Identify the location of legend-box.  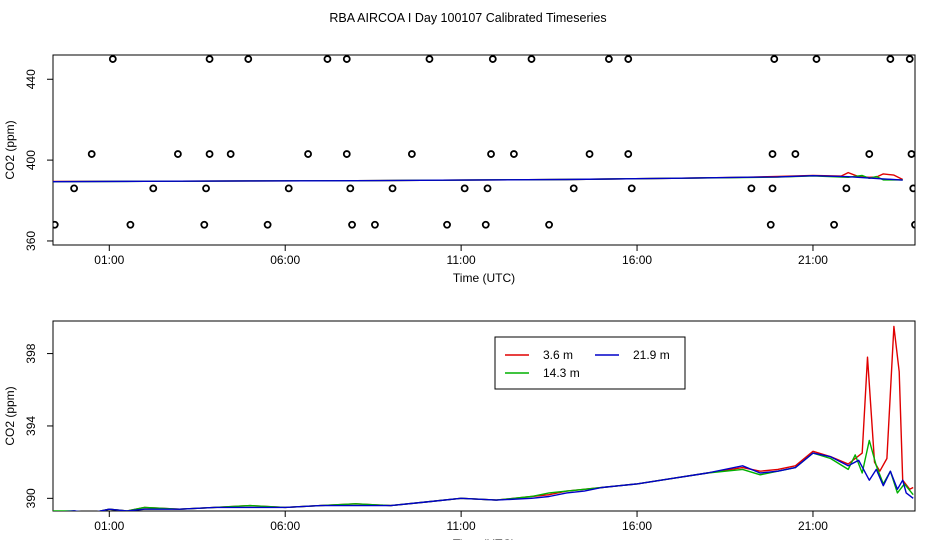
(590, 363).